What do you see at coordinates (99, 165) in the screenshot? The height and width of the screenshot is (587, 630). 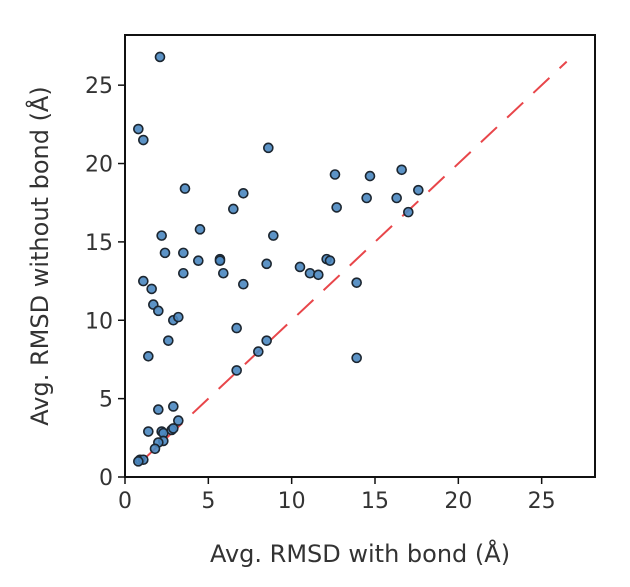 I see `y-tick-label: 20` at bounding box center [99, 165].